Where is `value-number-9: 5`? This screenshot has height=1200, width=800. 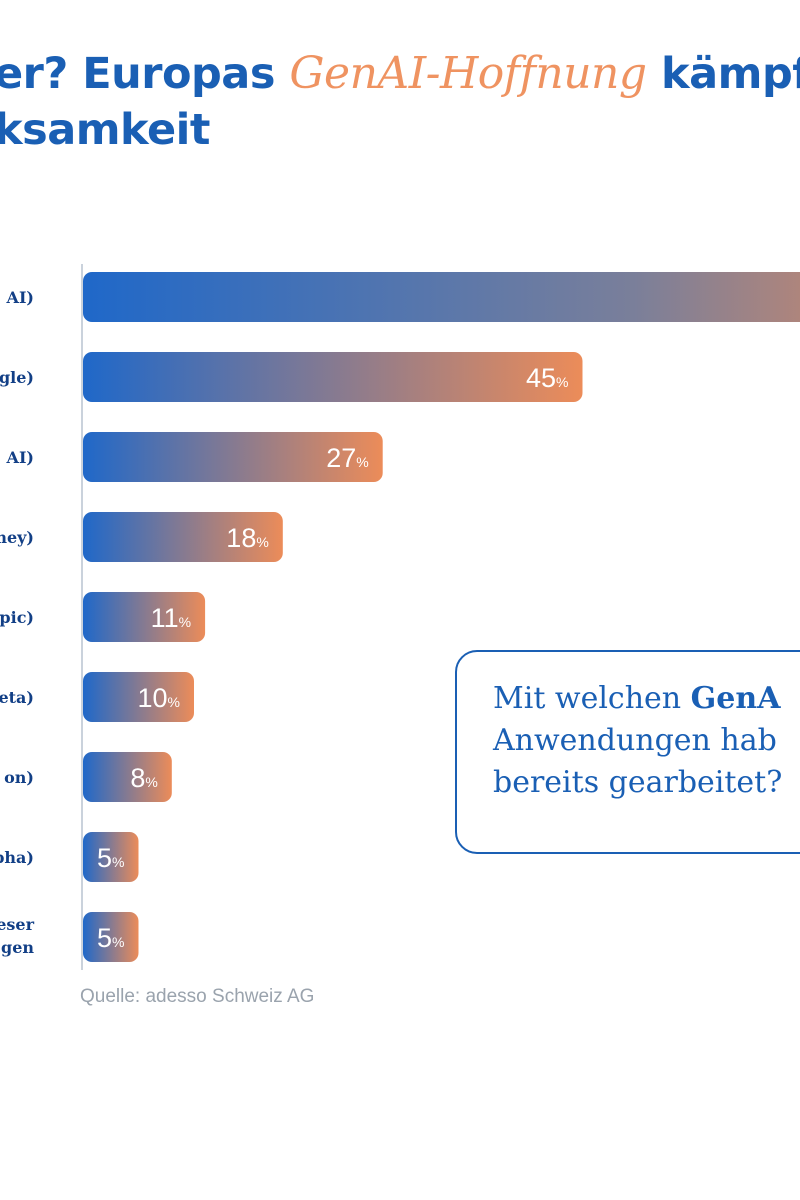 value-number-9: 5 is located at coordinates (104, 938).